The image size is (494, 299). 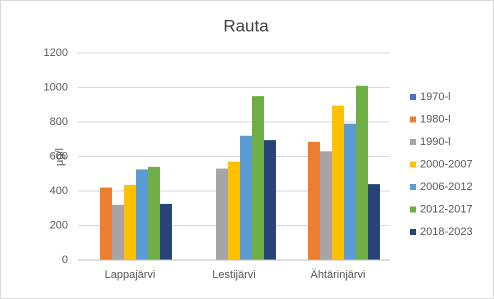 What do you see at coordinates (446, 232) in the screenshot?
I see `legend-label: 2018-2023` at bounding box center [446, 232].